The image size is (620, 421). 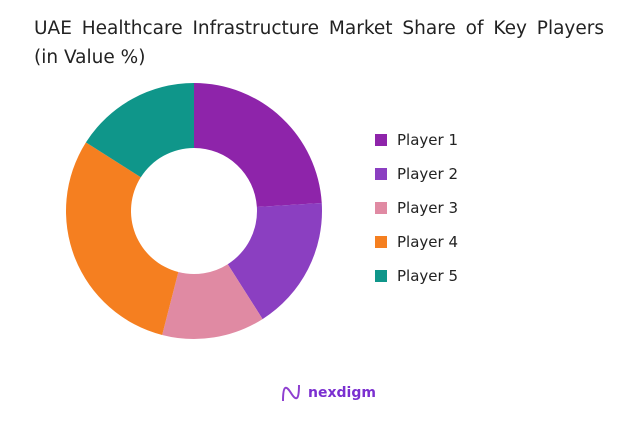 I want to click on legend-item: Player 4, so click(x=416, y=242).